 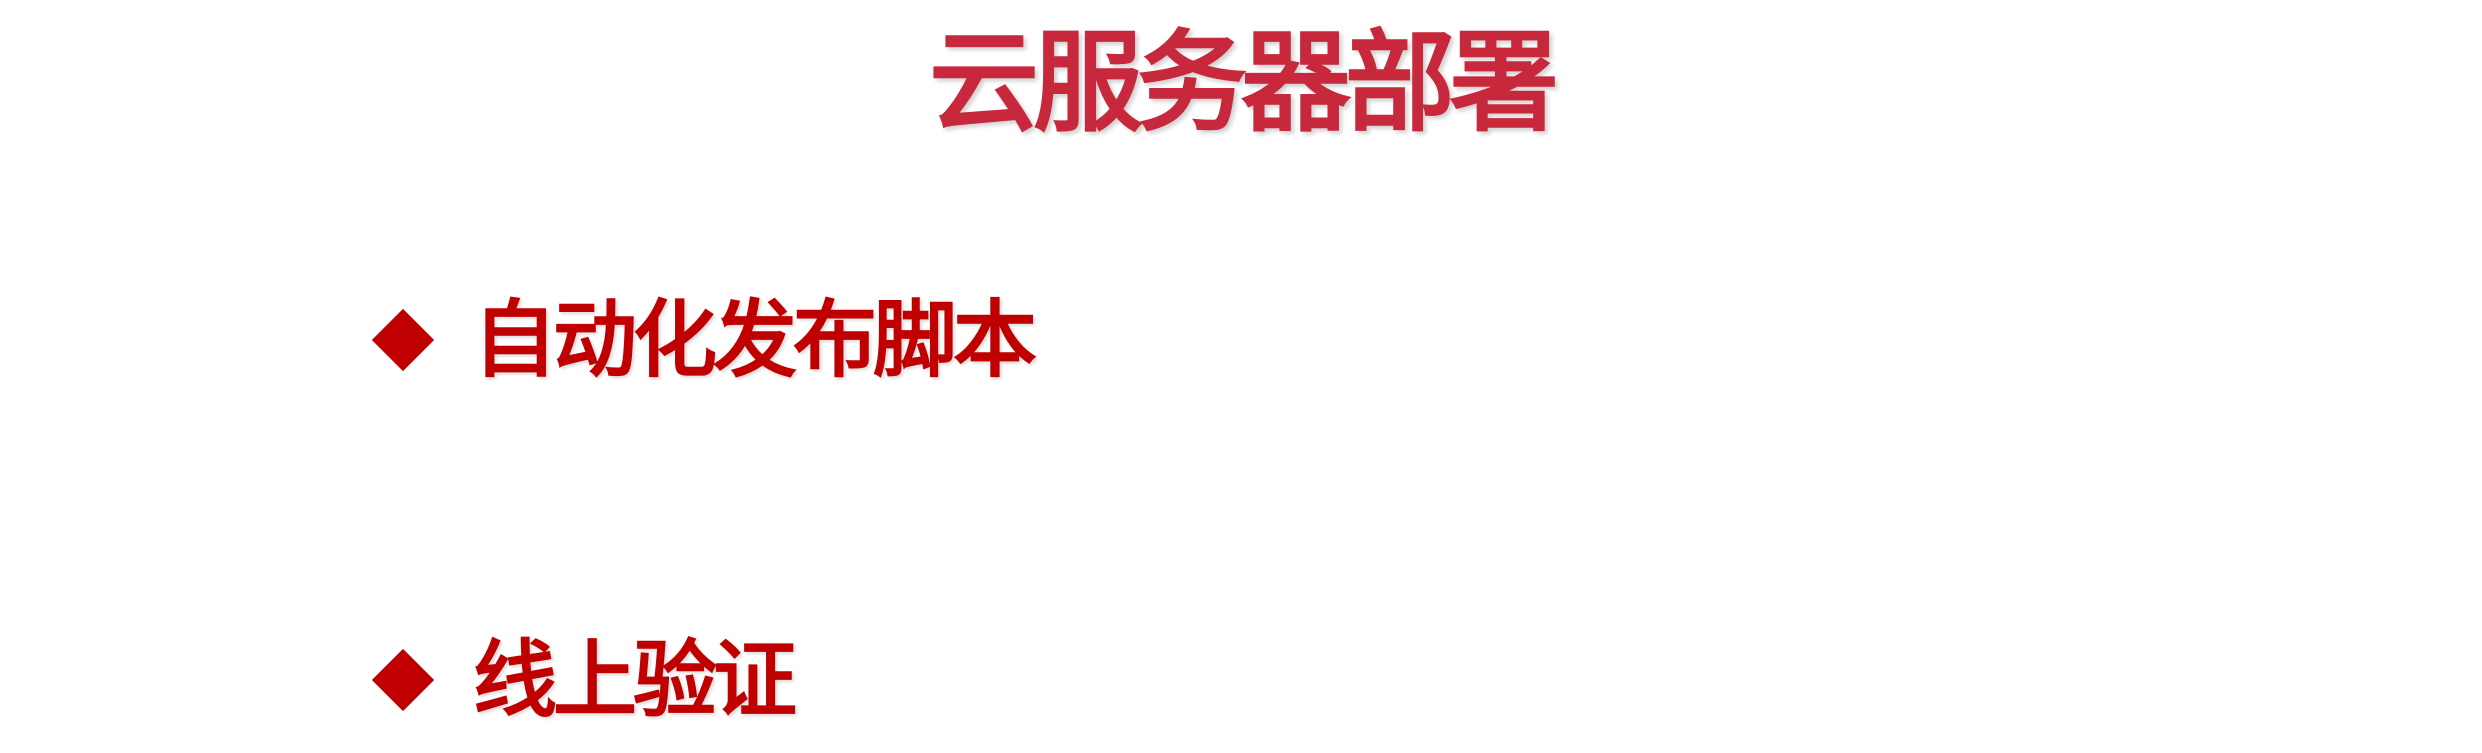 What do you see at coordinates (635, 680) in the screenshot?
I see `bullet-text: 线上验证` at bounding box center [635, 680].